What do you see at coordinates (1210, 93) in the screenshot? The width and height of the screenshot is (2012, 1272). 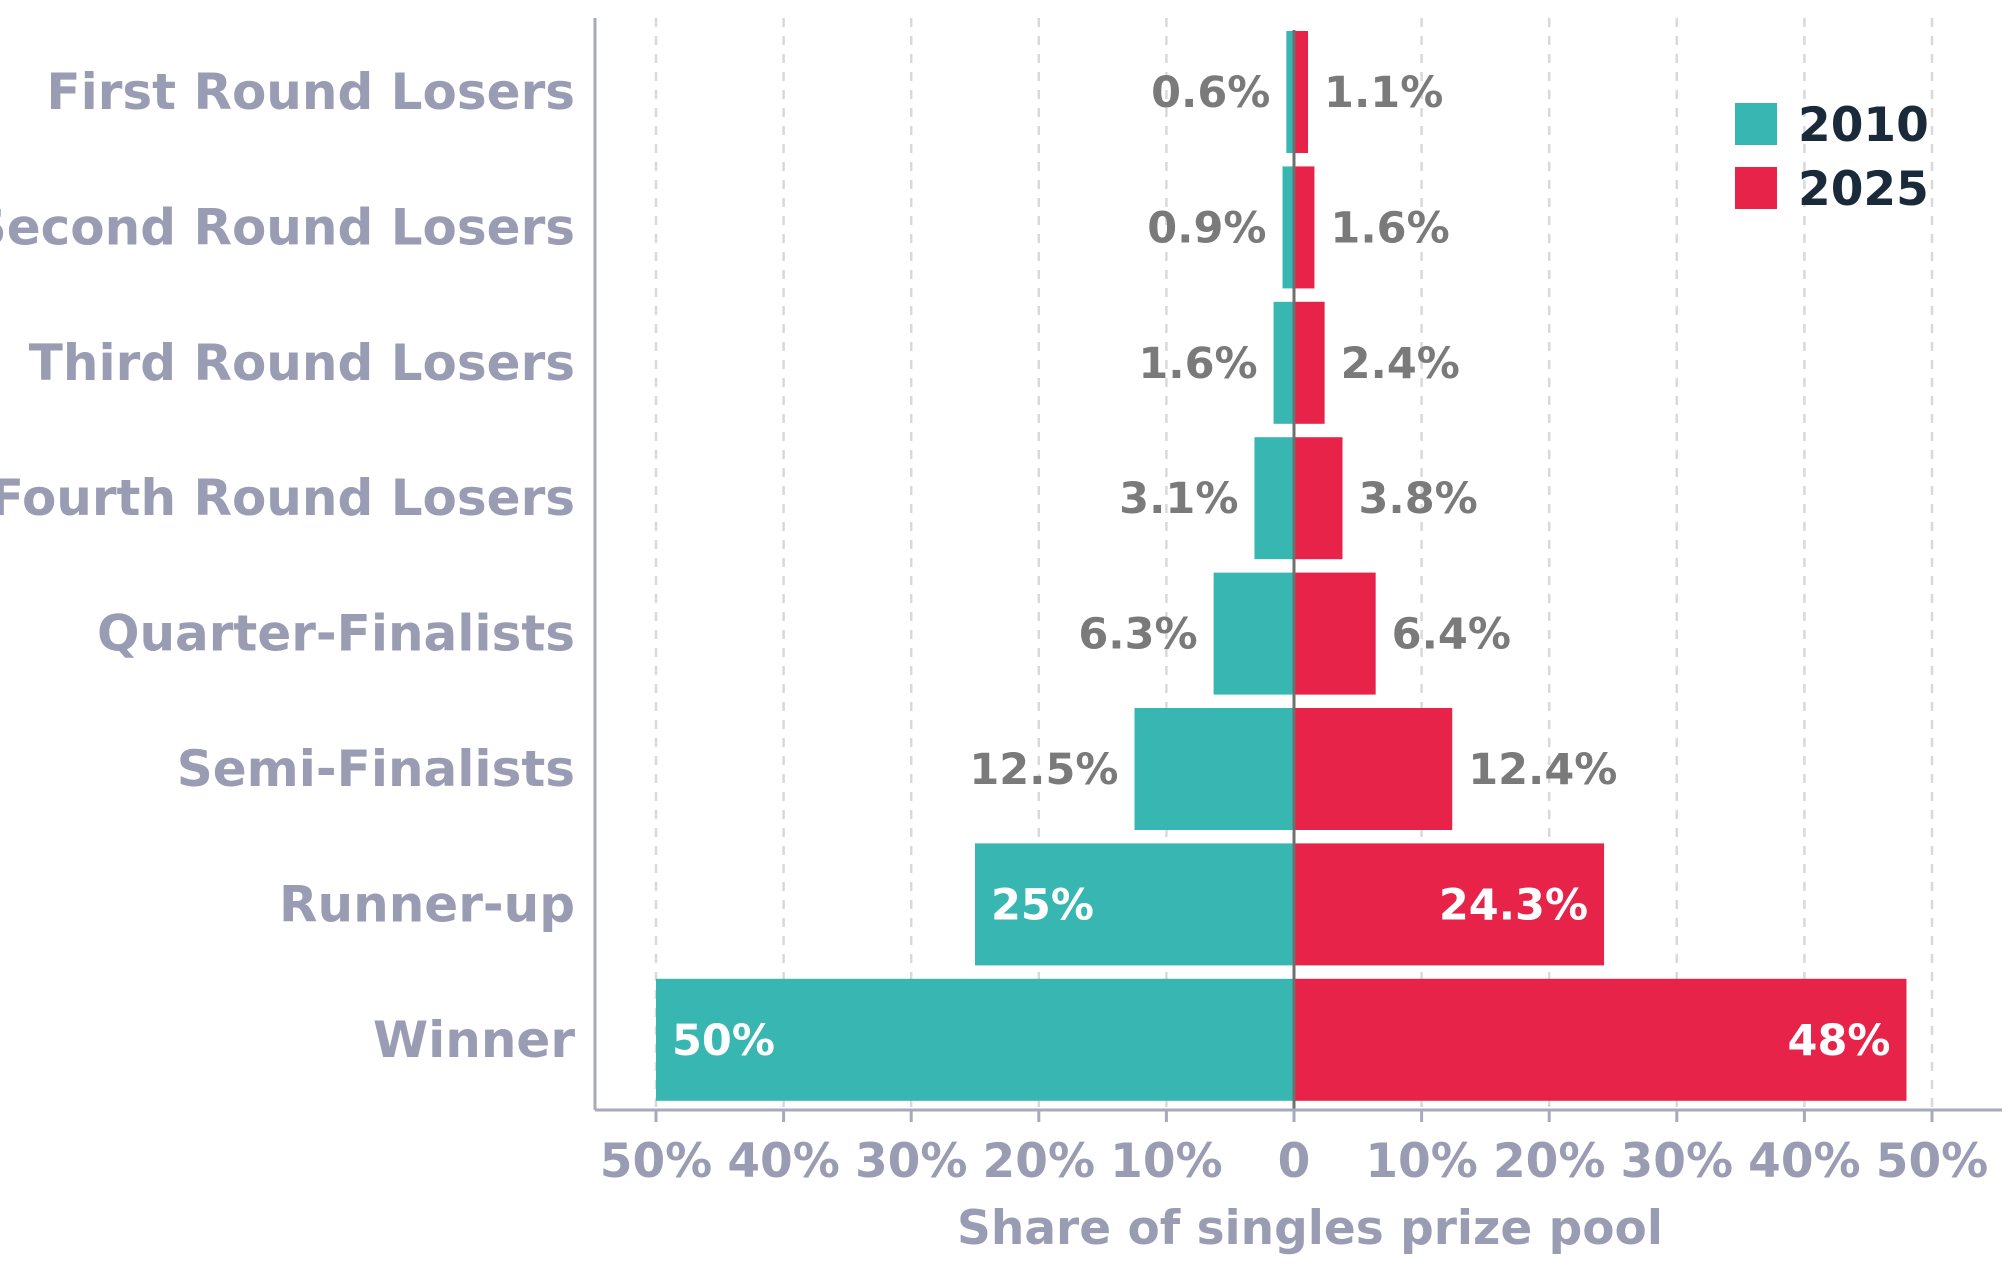 I see `value-label-2010: 0.6%` at bounding box center [1210, 93].